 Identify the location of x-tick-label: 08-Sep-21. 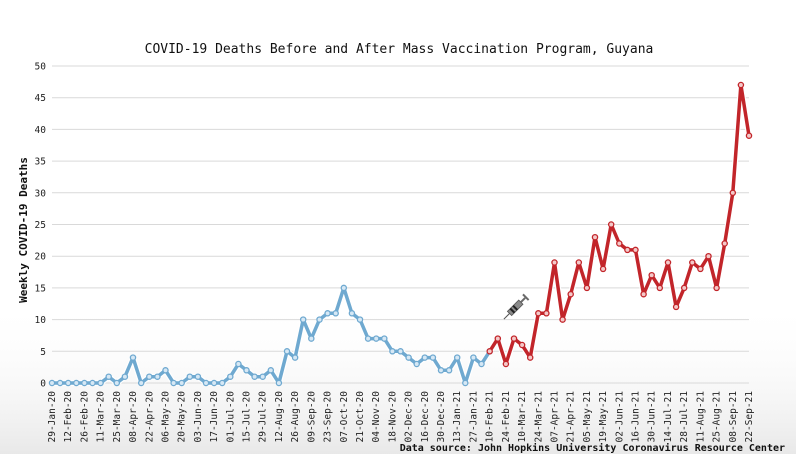
(733, 417).